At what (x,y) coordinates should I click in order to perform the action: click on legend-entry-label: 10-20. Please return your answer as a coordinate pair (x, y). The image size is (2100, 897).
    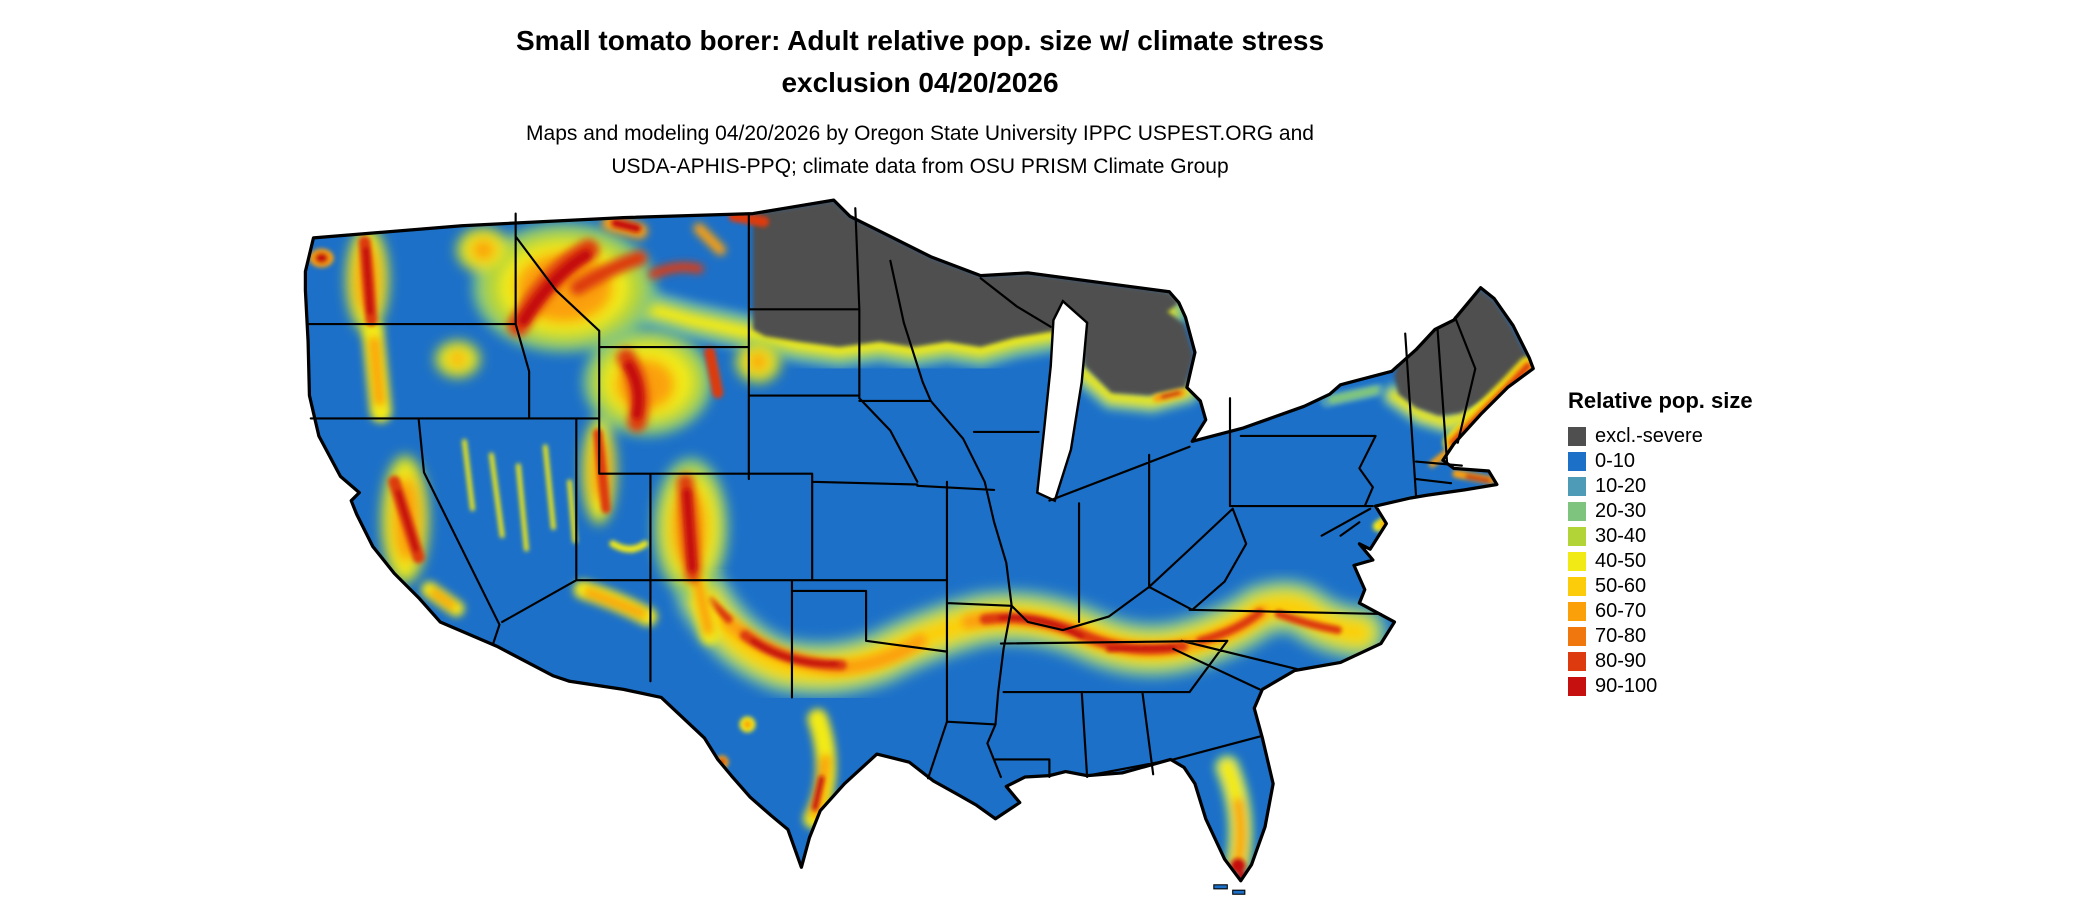
    Looking at the image, I should click on (1621, 486).